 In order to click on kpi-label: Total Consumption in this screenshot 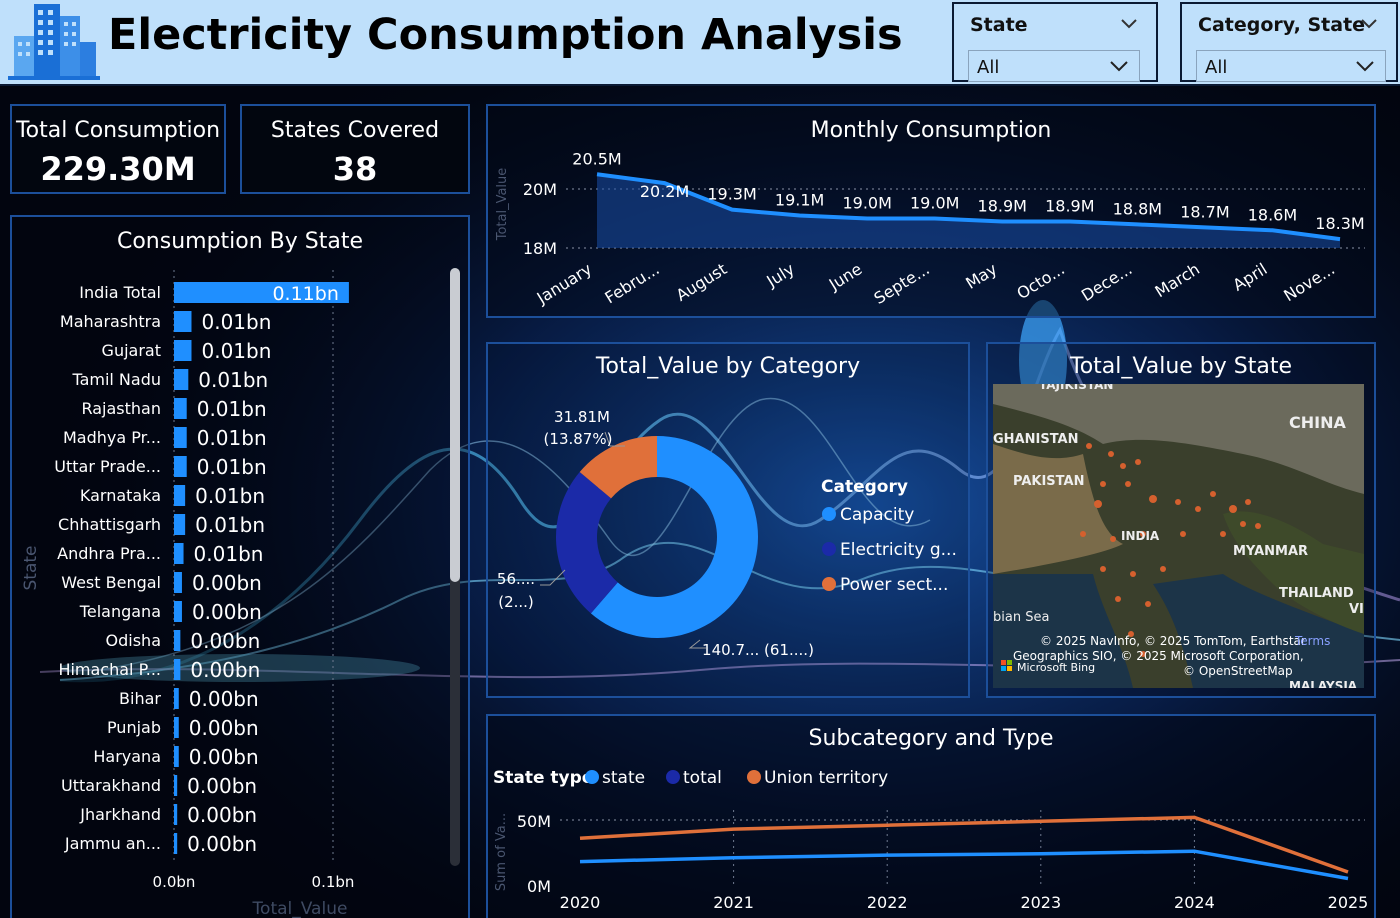, I will do `click(118, 130)`.